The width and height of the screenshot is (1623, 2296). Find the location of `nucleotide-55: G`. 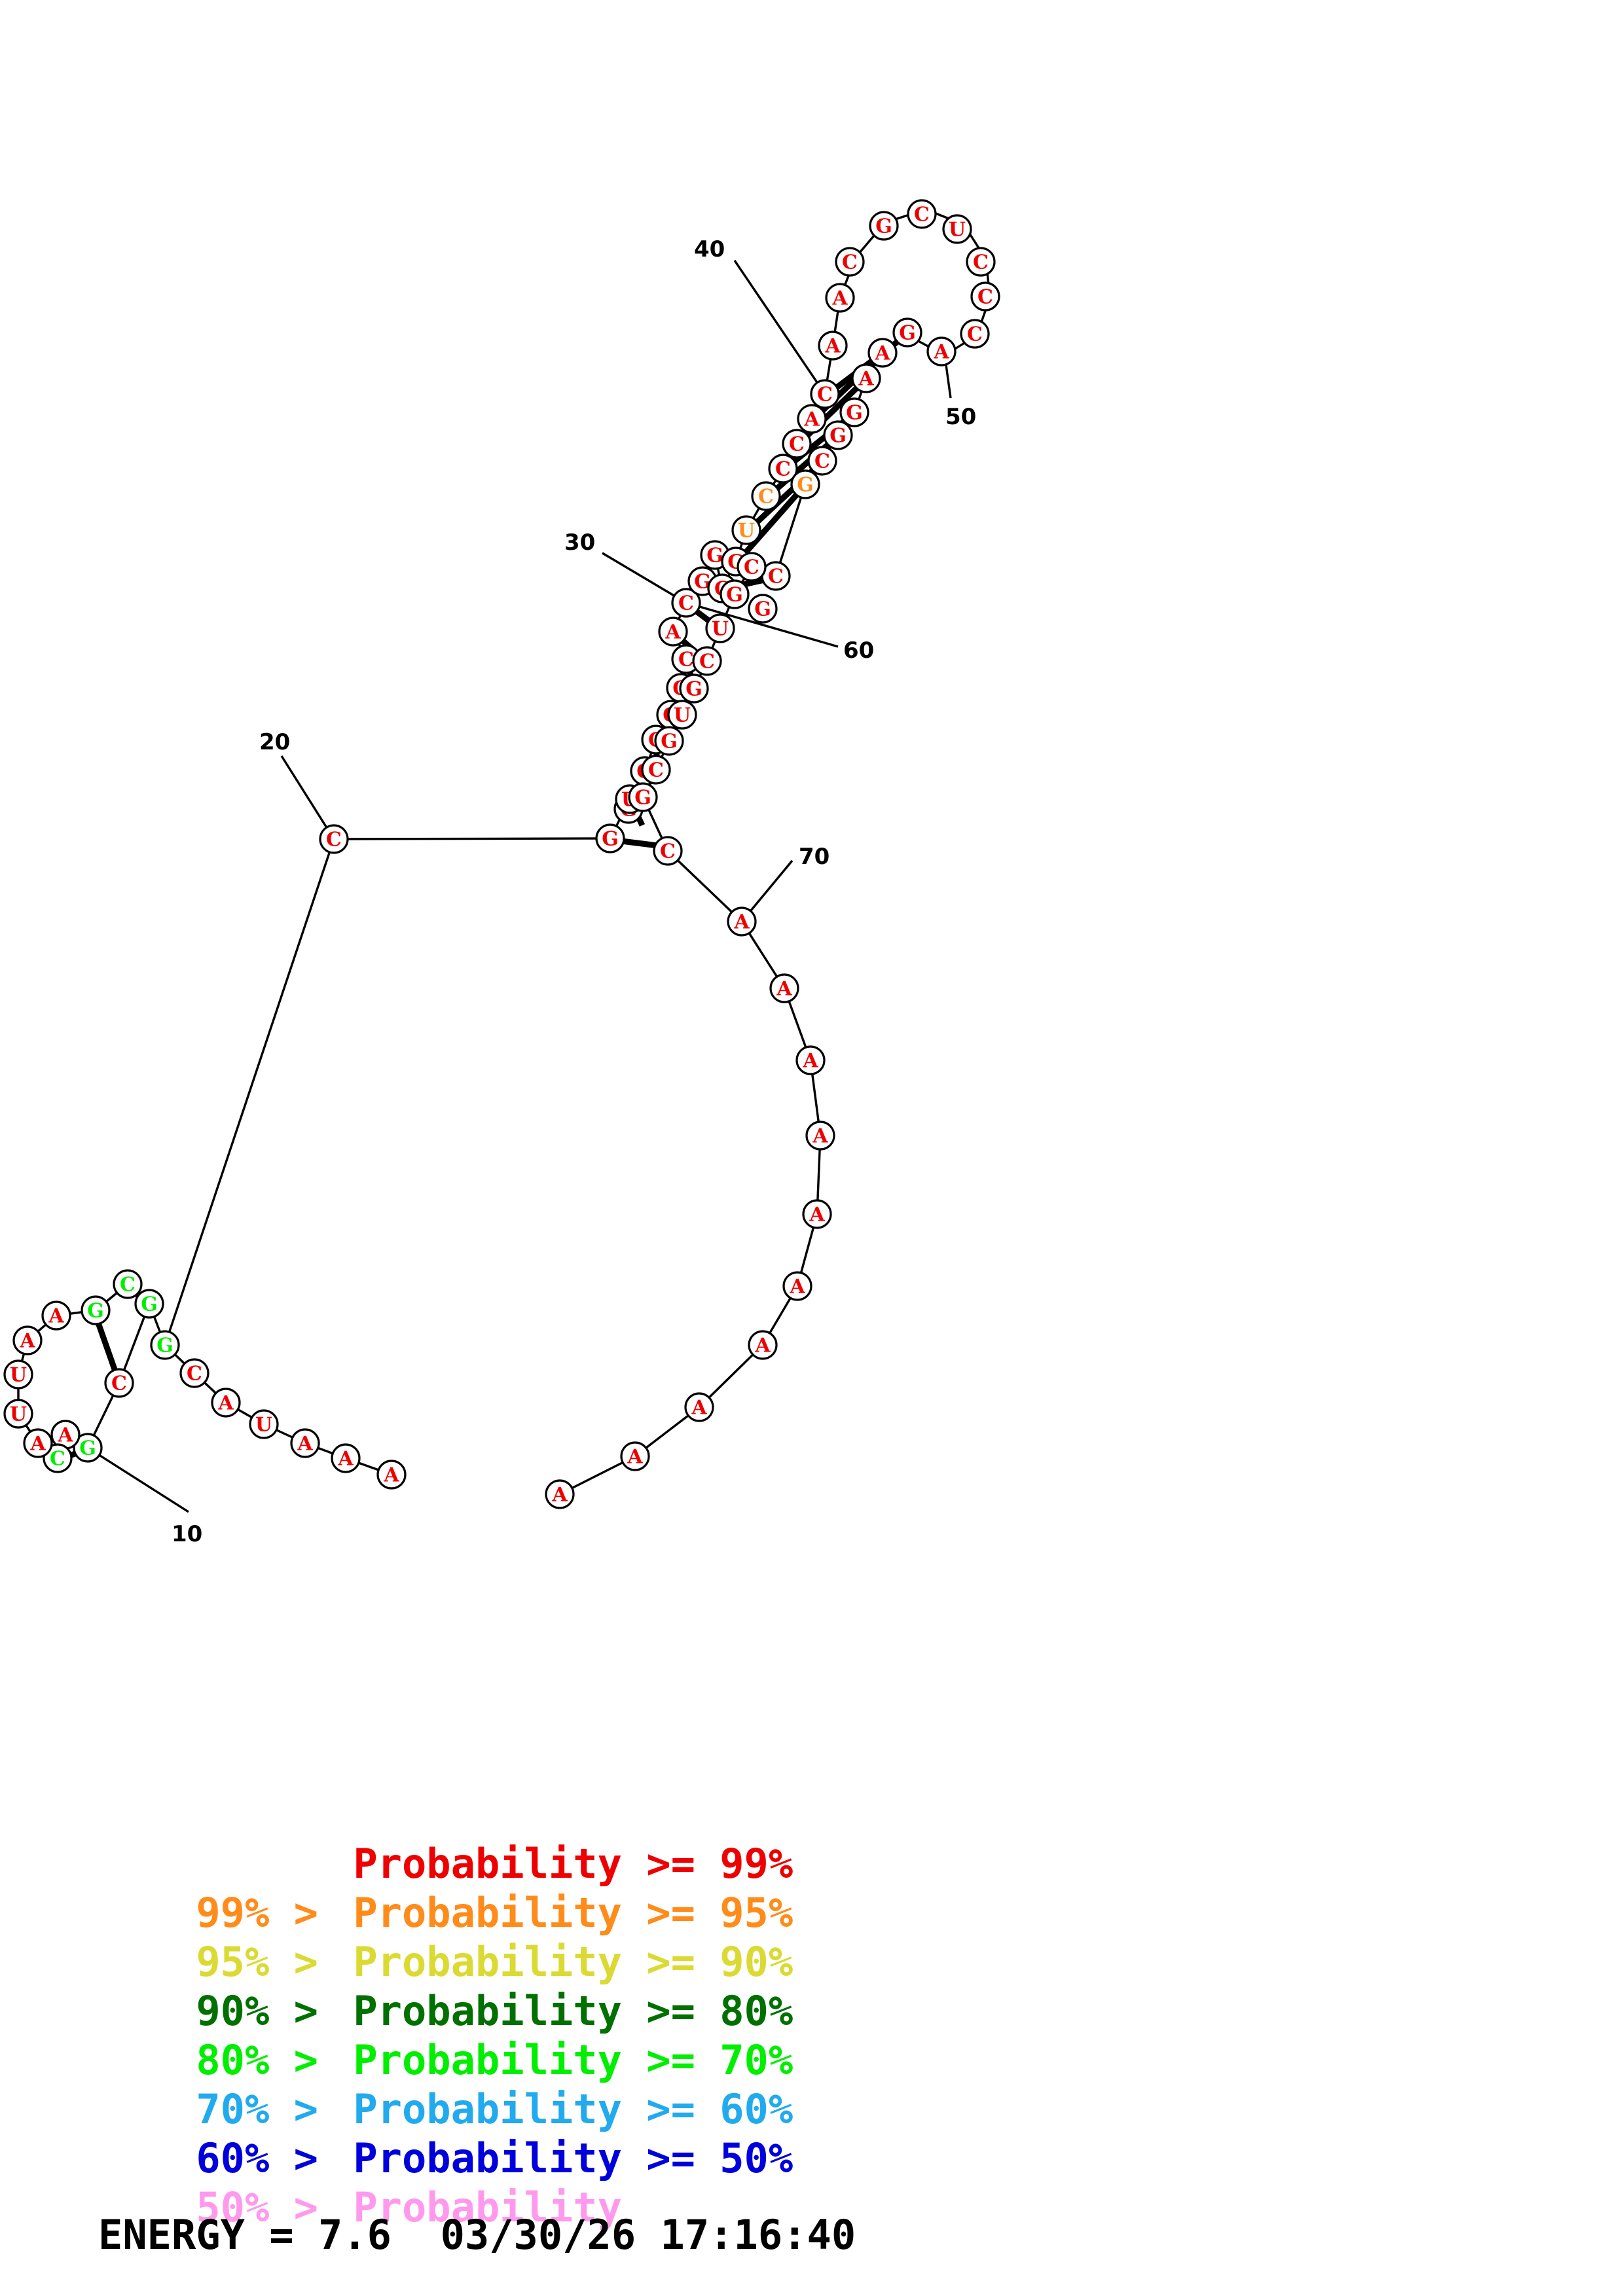

nucleotide-55: G is located at coordinates (838, 435).